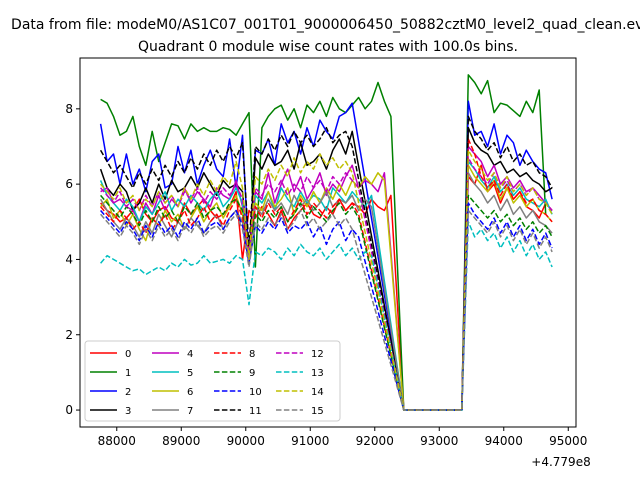 The image size is (640, 480). Describe the element at coordinates (128, 411) in the screenshot. I see `legend-label-3: 3` at that location.